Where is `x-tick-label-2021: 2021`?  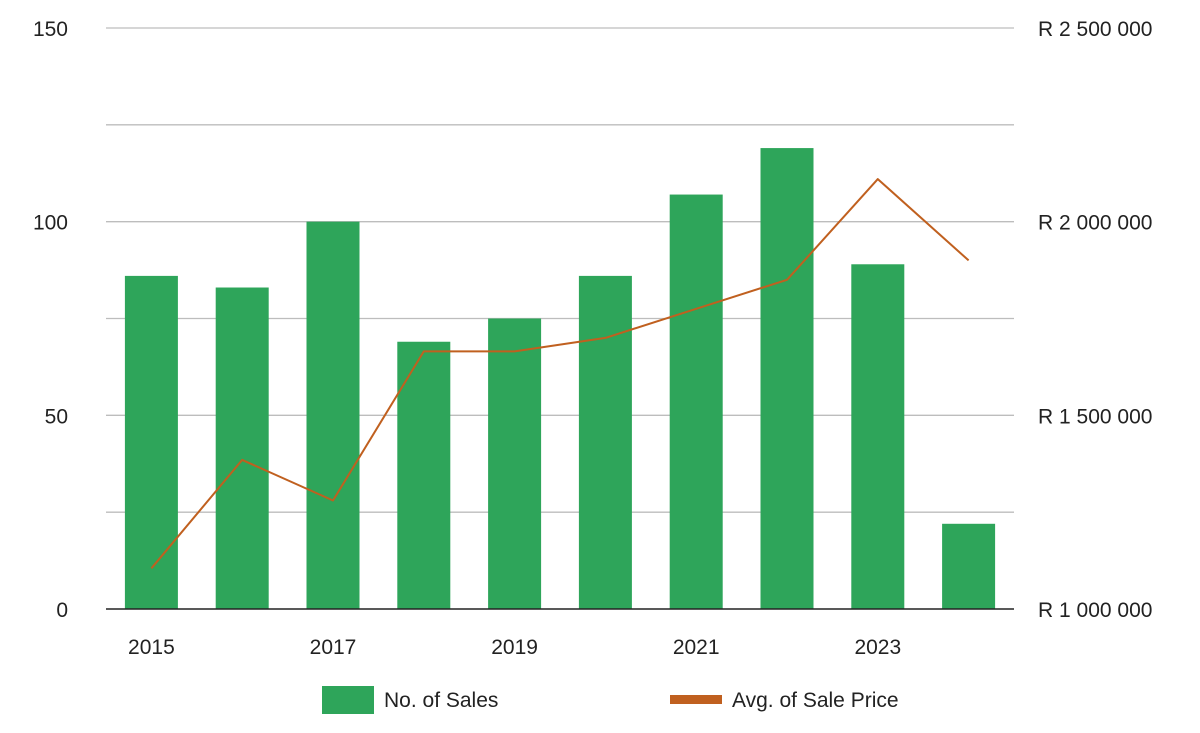 x-tick-label-2021: 2021 is located at coordinates (696, 647).